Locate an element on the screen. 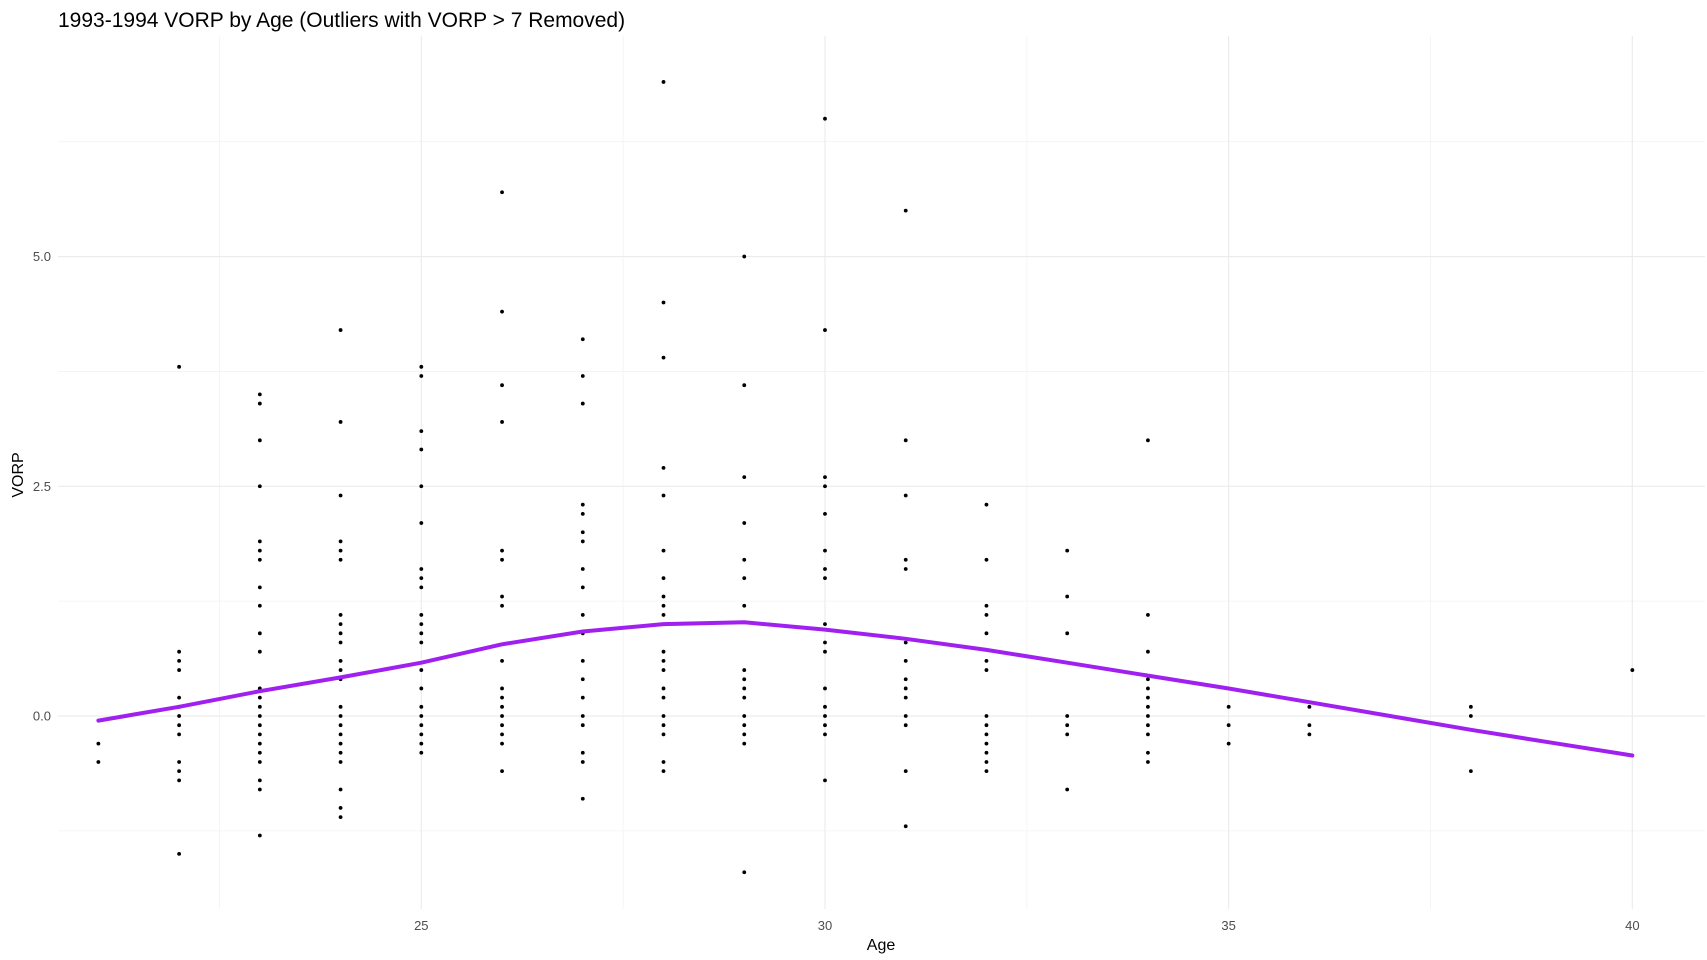 This screenshot has height=960, width=1707. x-tick-label: 30 is located at coordinates (825, 925).